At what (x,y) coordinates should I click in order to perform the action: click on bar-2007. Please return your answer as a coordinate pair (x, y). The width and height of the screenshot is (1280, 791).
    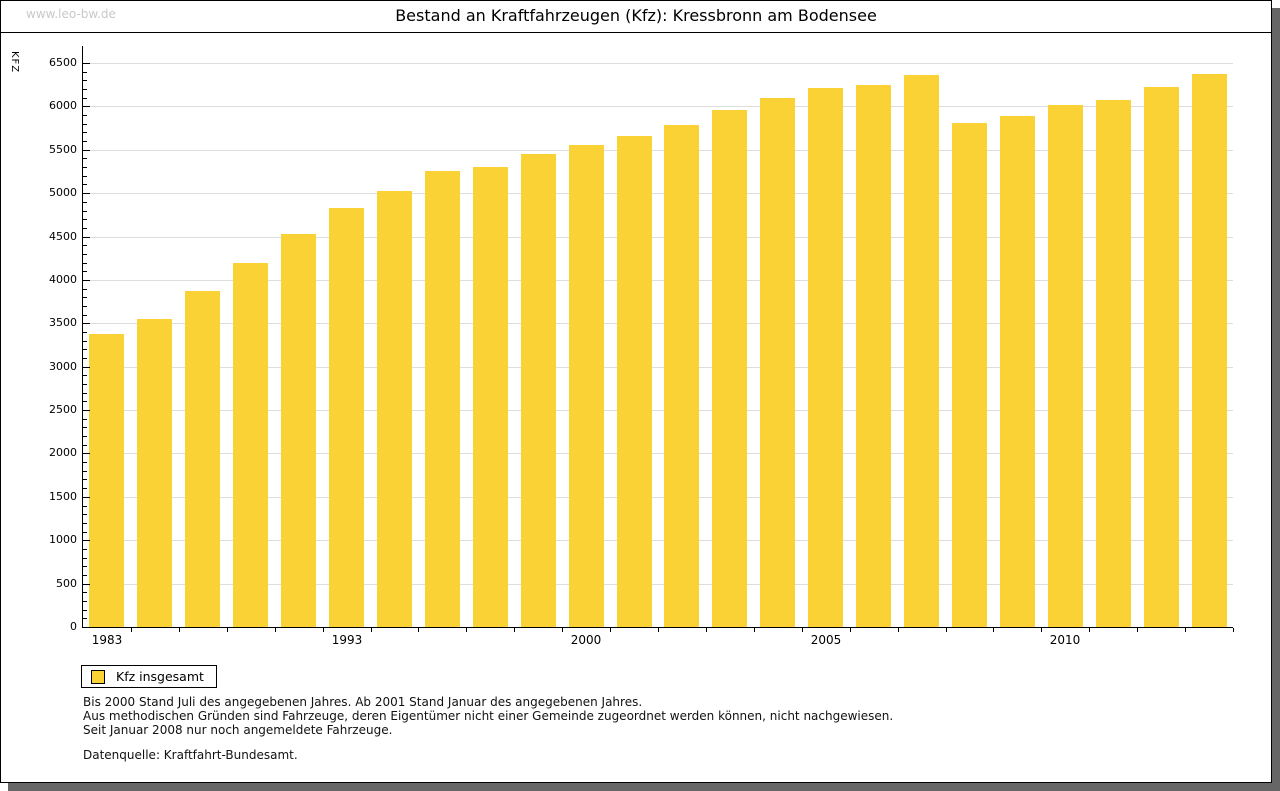
    Looking at the image, I should click on (921, 351).